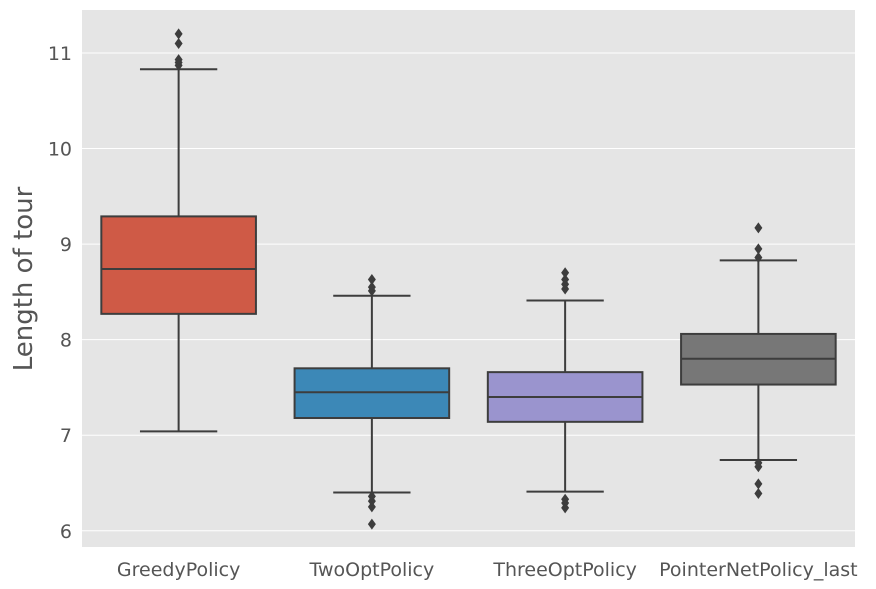  What do you see at coordinates (758, 570) in the screenshot?
I see `x-tick-label: PointerNetPolicy_last` at bounding box center [758, 570].